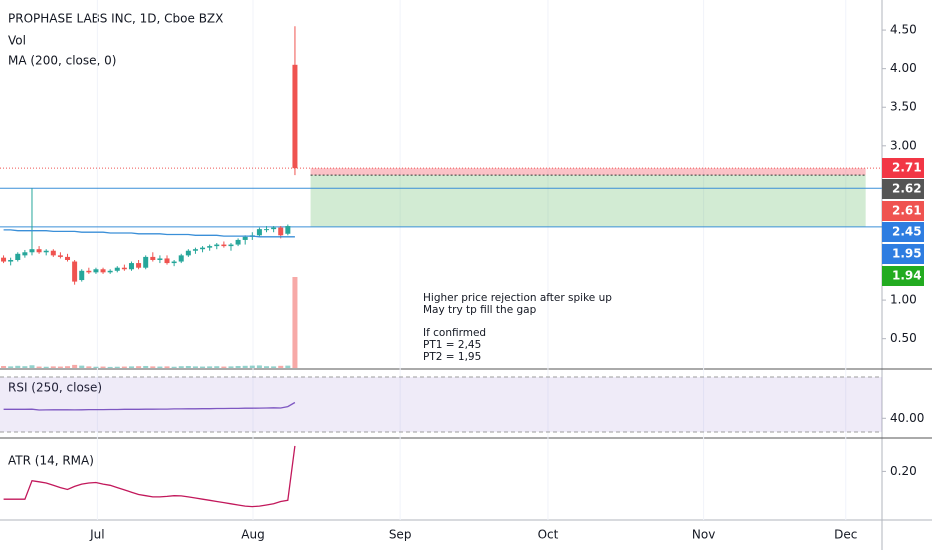  Describe the element at coordinates (149, 476) in the screenshot. I see `atr-line` at that location.